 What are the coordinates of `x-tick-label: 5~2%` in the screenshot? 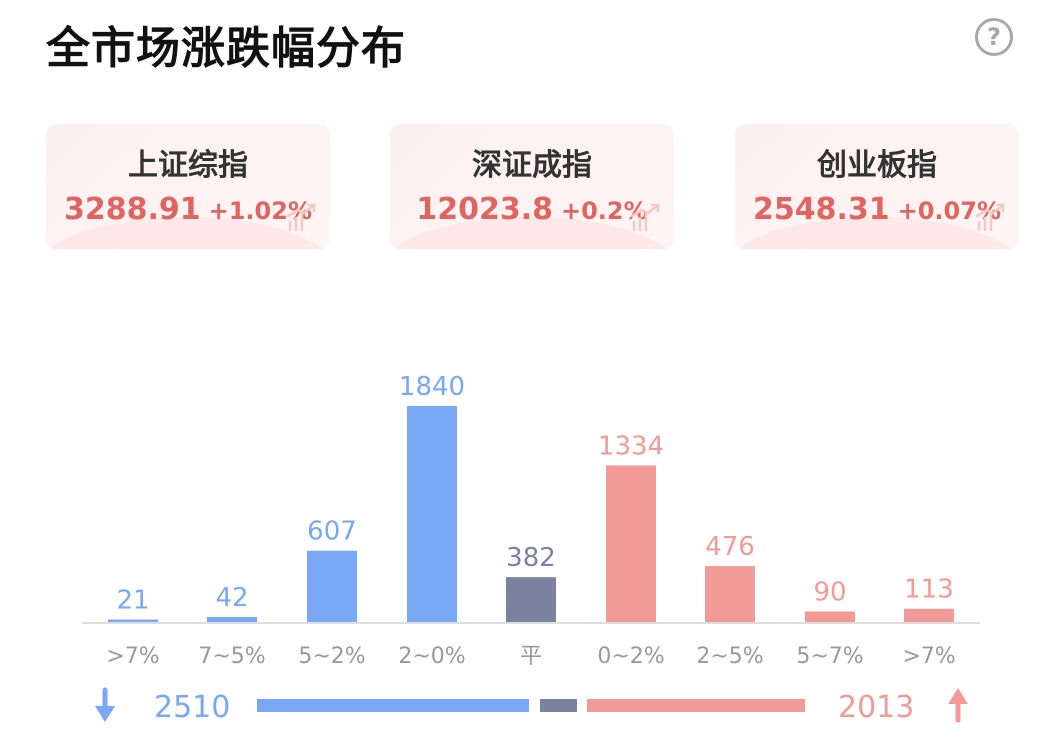 It's located at (331, 656).